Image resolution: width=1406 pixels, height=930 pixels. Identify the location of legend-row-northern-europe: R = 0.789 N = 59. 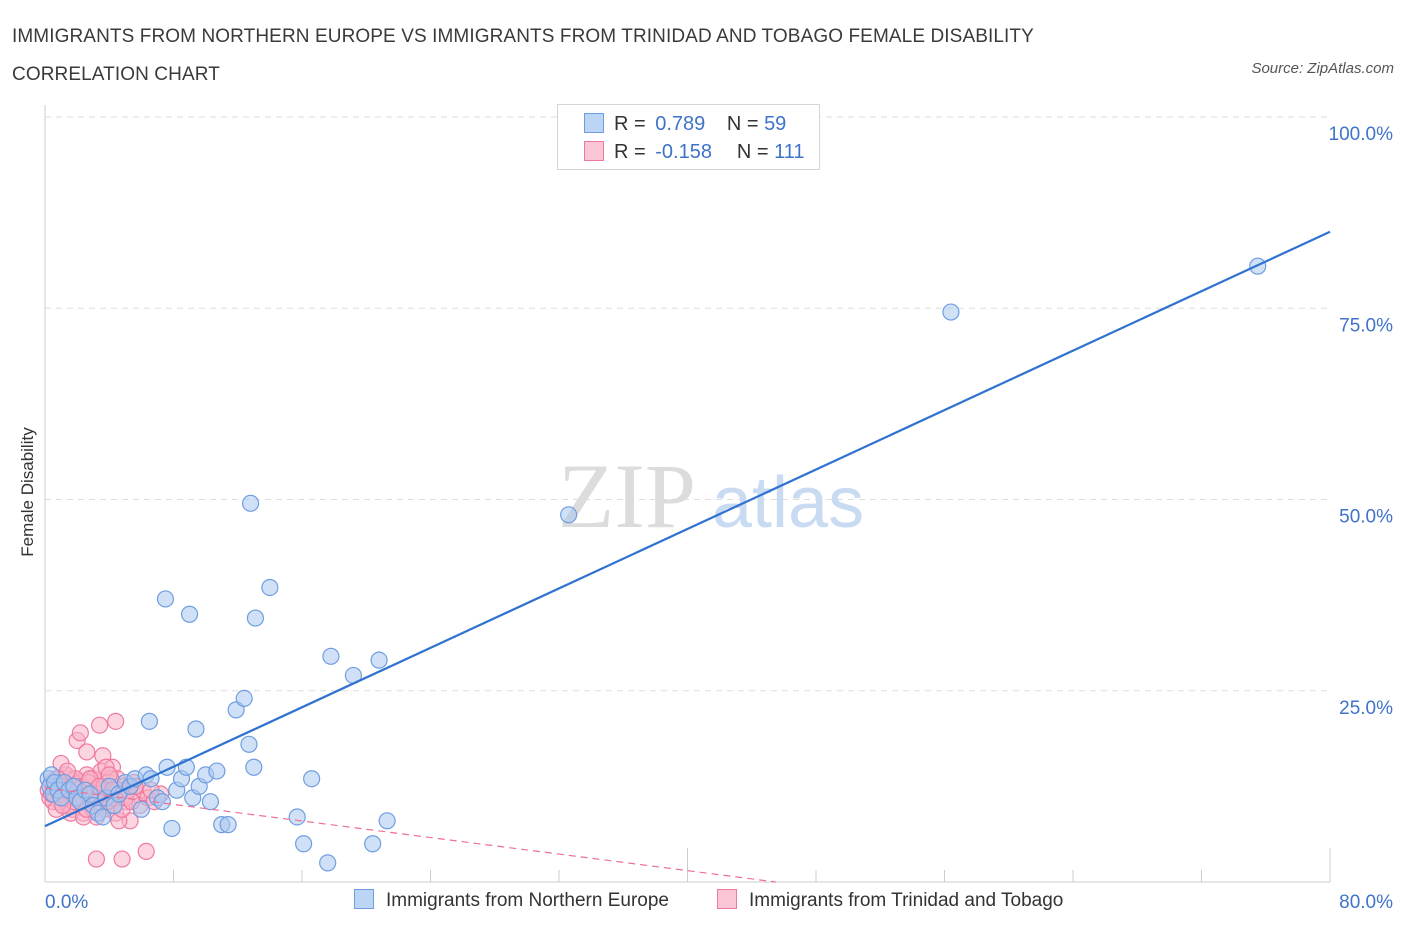
(685, 124).